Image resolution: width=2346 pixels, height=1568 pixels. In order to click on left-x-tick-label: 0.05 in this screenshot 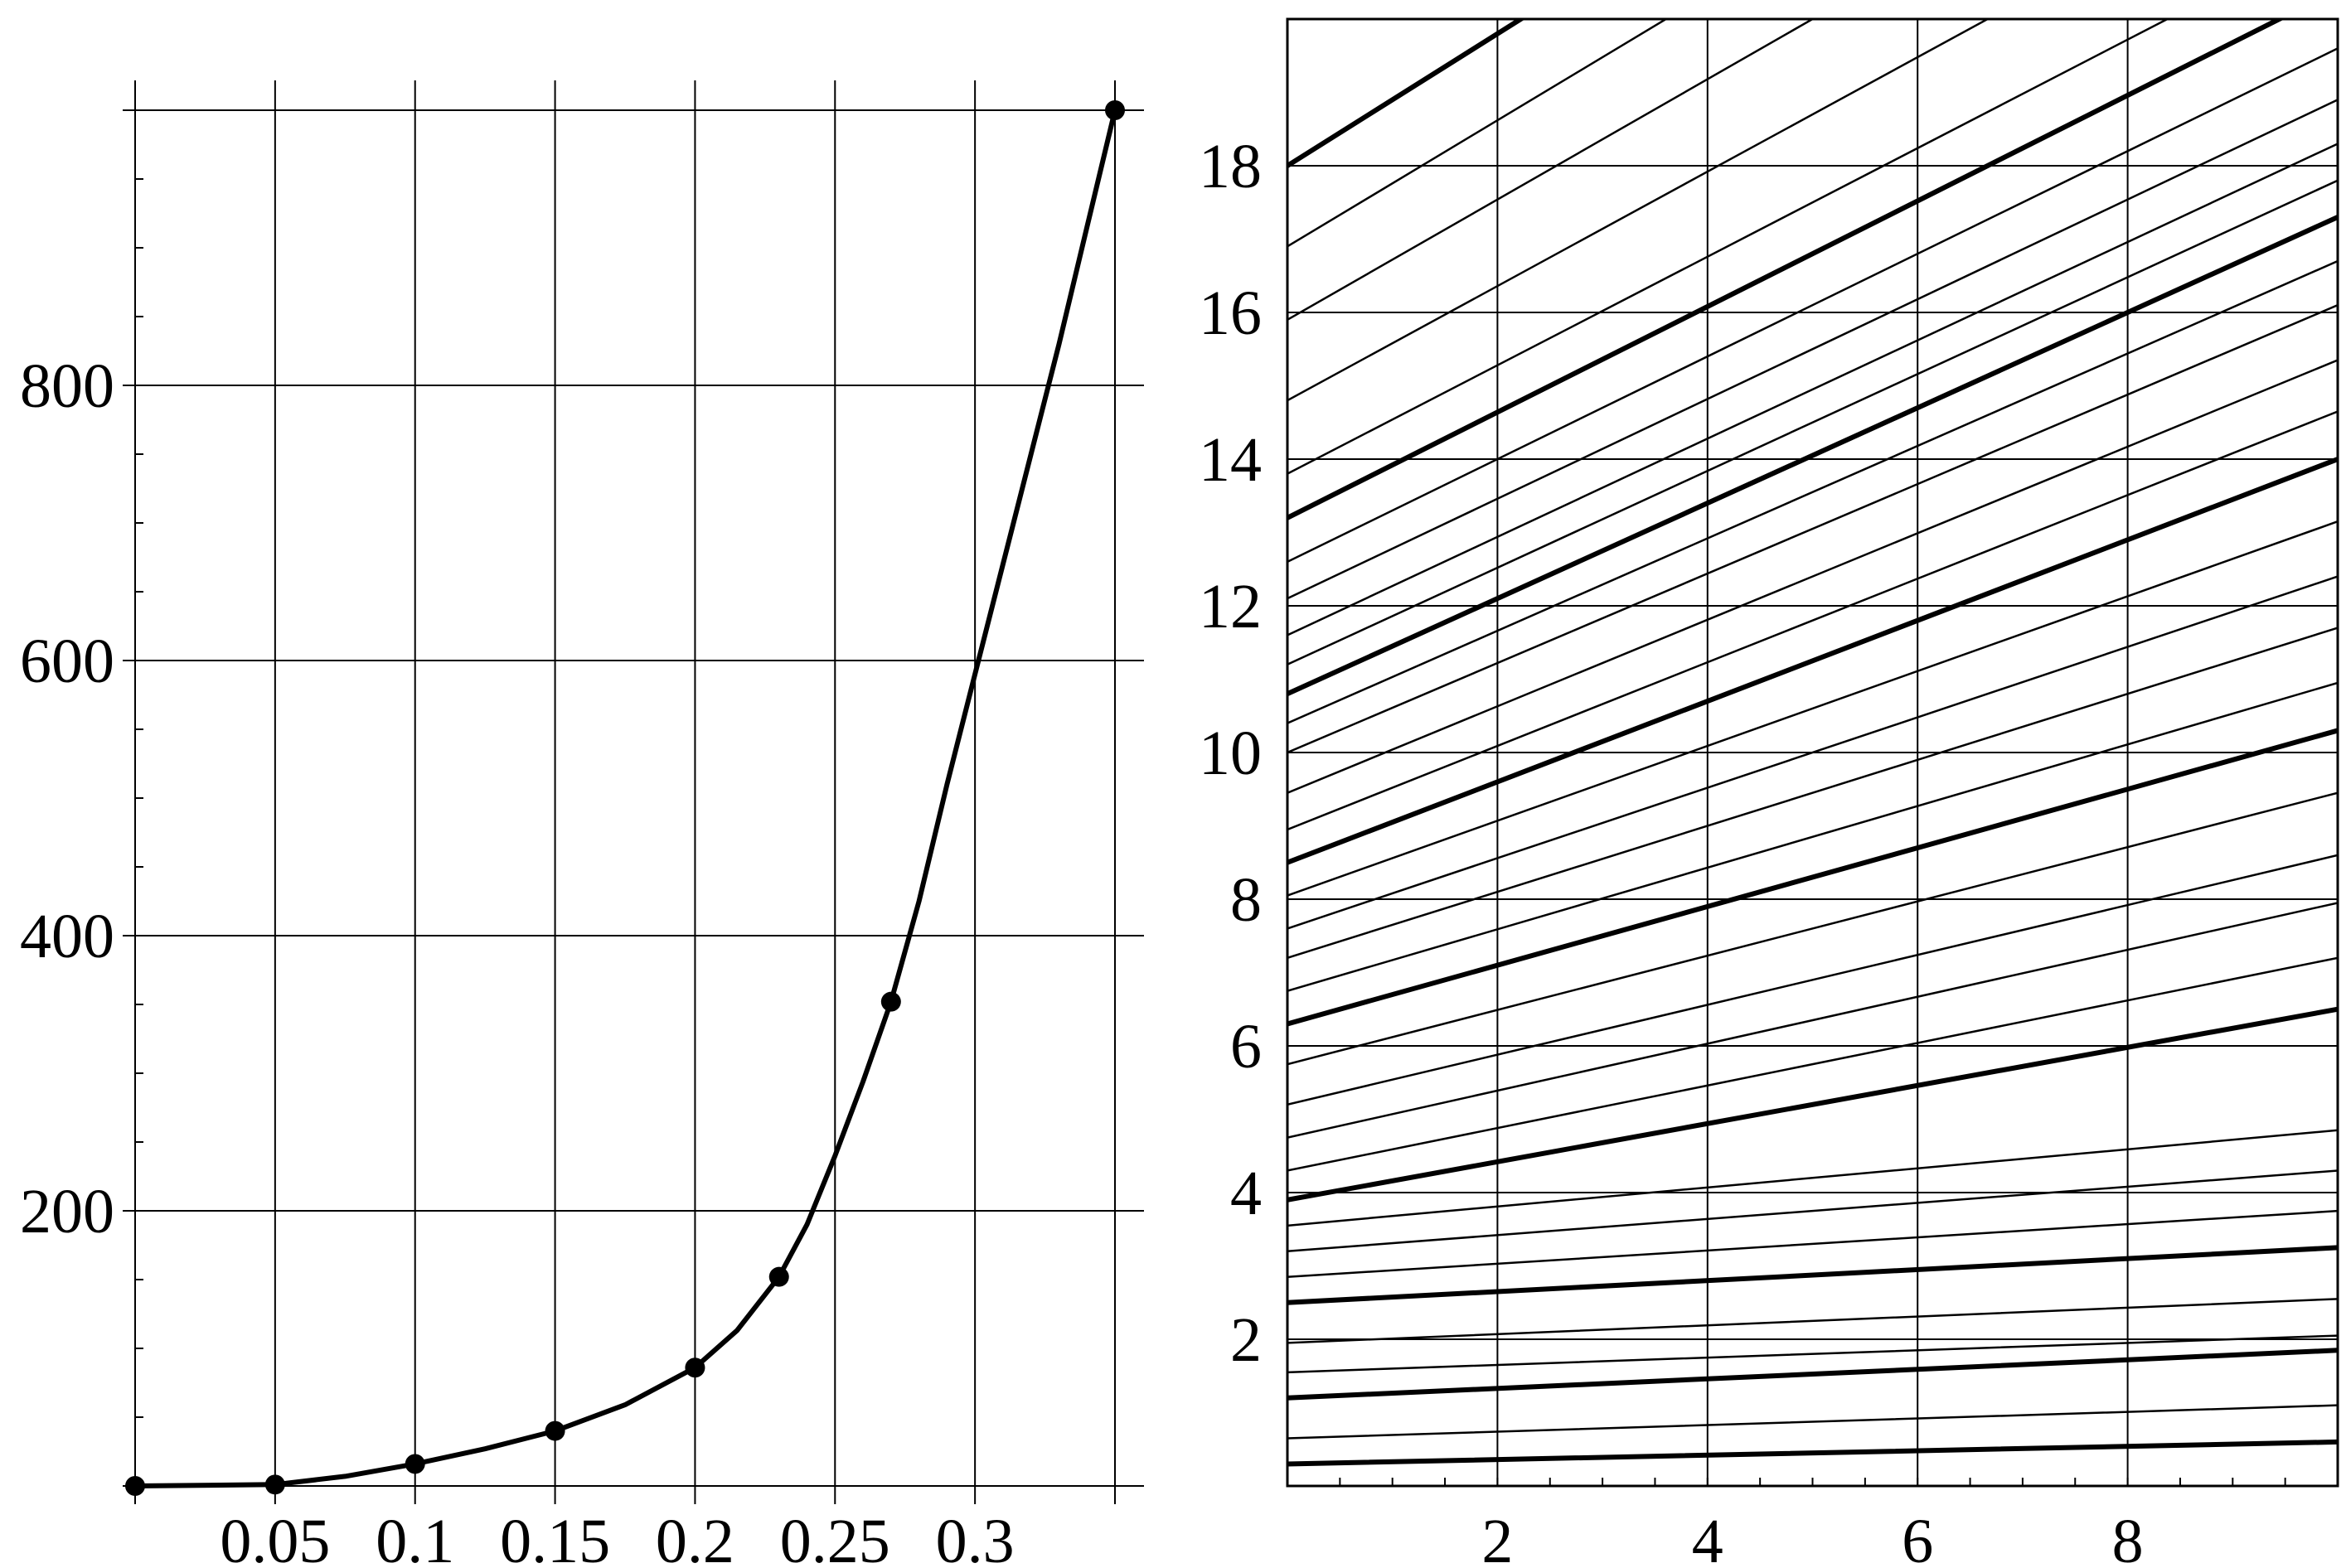, I will do `click(275, 1537)`.